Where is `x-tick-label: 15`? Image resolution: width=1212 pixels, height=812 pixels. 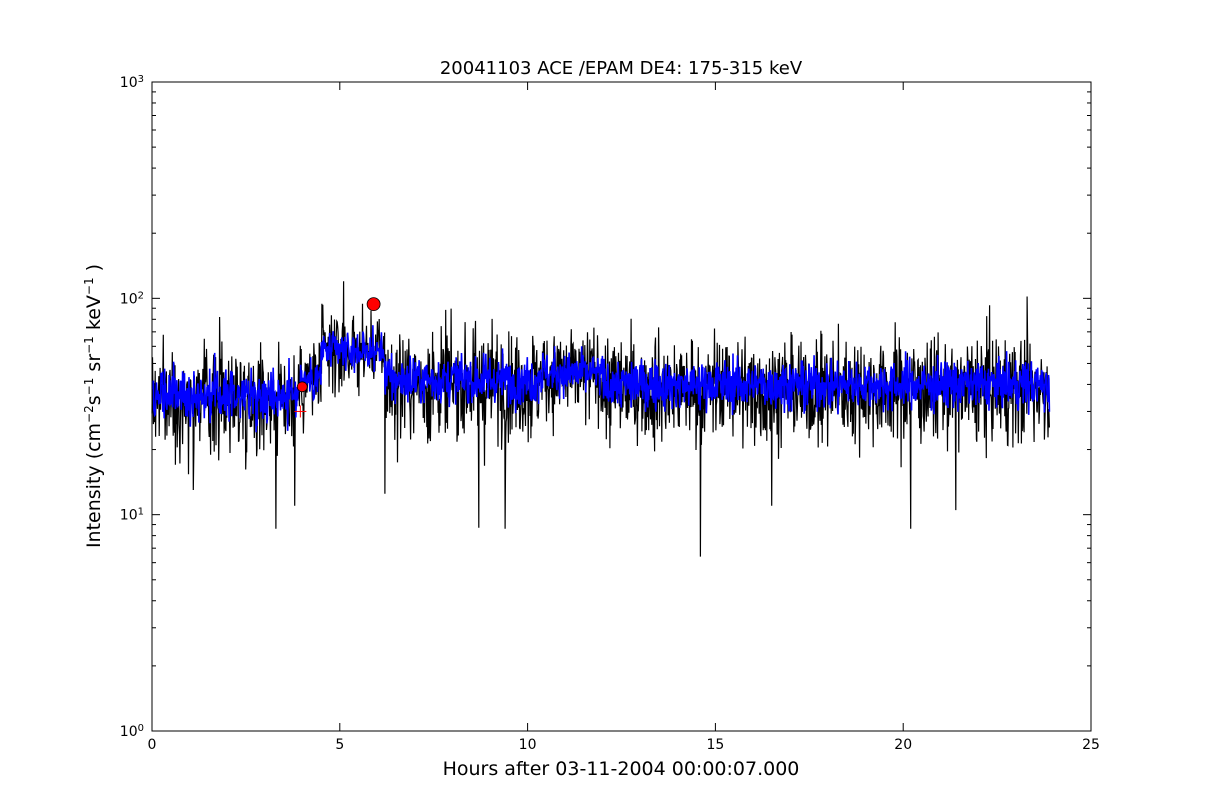
x-tick-label: 15 is located at coordinates (715, 745).